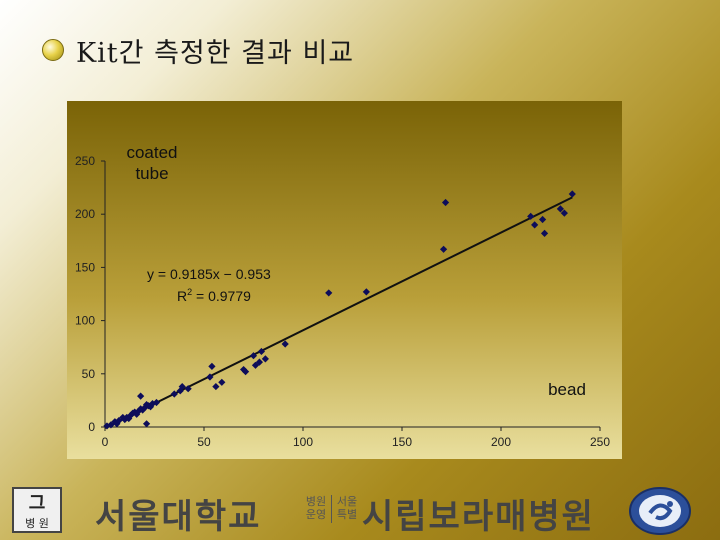 The image size is (720, 540). I want to click on slide-title: Kit간 측정한 결과 비교, so click(198, 50).